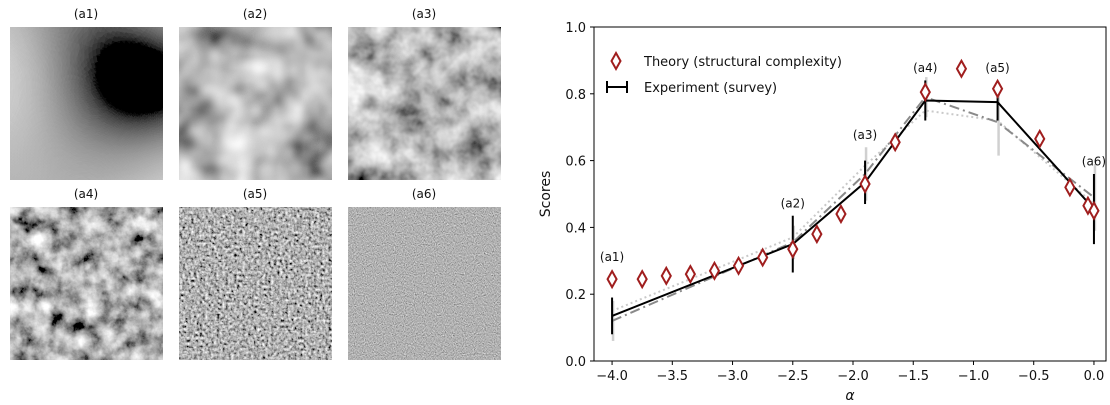 The image size is (1110, 405). What do you see at coordinates (913, 376) in the screenshot?
I see `x-tick-label: −1.5` at bounding box center [913, 376].